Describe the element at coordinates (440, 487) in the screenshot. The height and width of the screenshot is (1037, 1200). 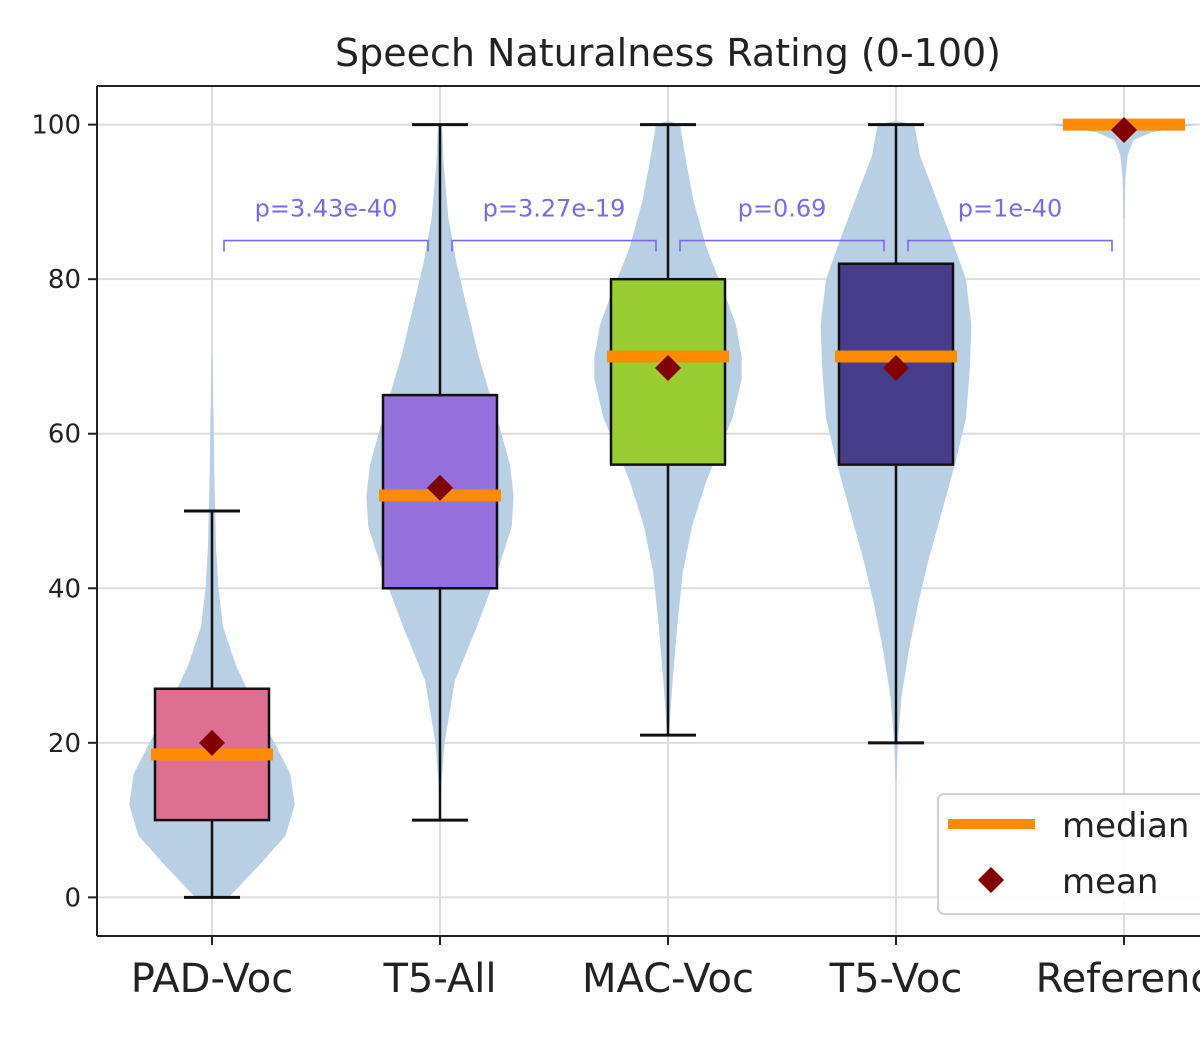
I see `mean-marker-t5-all` at that location.